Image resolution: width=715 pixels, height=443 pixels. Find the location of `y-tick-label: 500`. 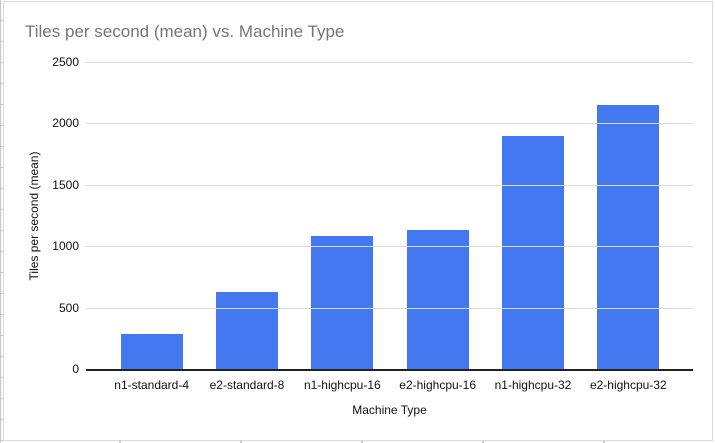

y-tick-label: 500 is located at coordinates (68, 307).